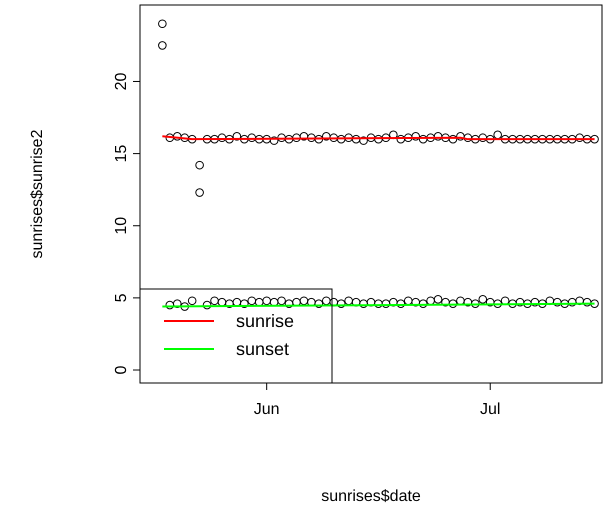 This screenshot has width=605, height=514. Describe the element at coordinates (121, 225) in the screenshot. I see `y-tick-label: 10` at that location.